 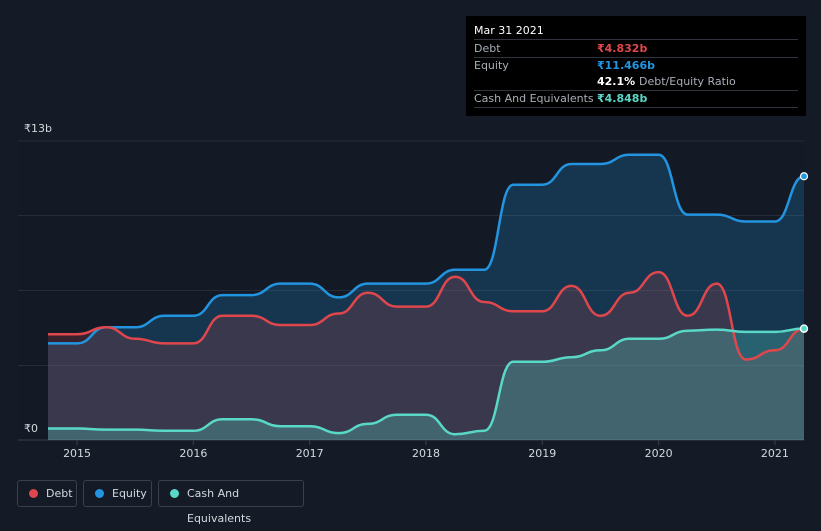 I want to click on y-axis: ₹13b ₹0, so click(x=38, y=278).